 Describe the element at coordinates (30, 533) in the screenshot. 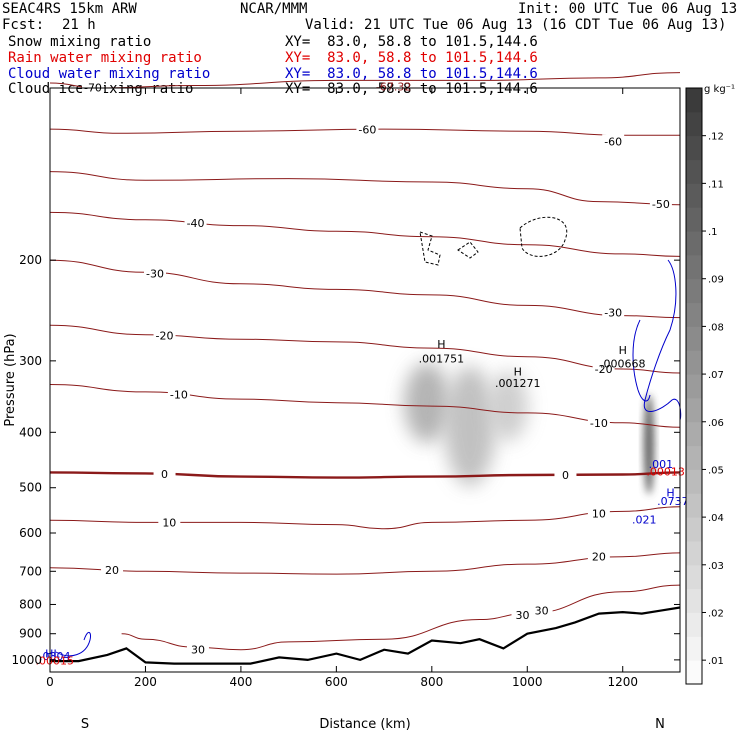

I see `y-tick-label: 600` at that location.